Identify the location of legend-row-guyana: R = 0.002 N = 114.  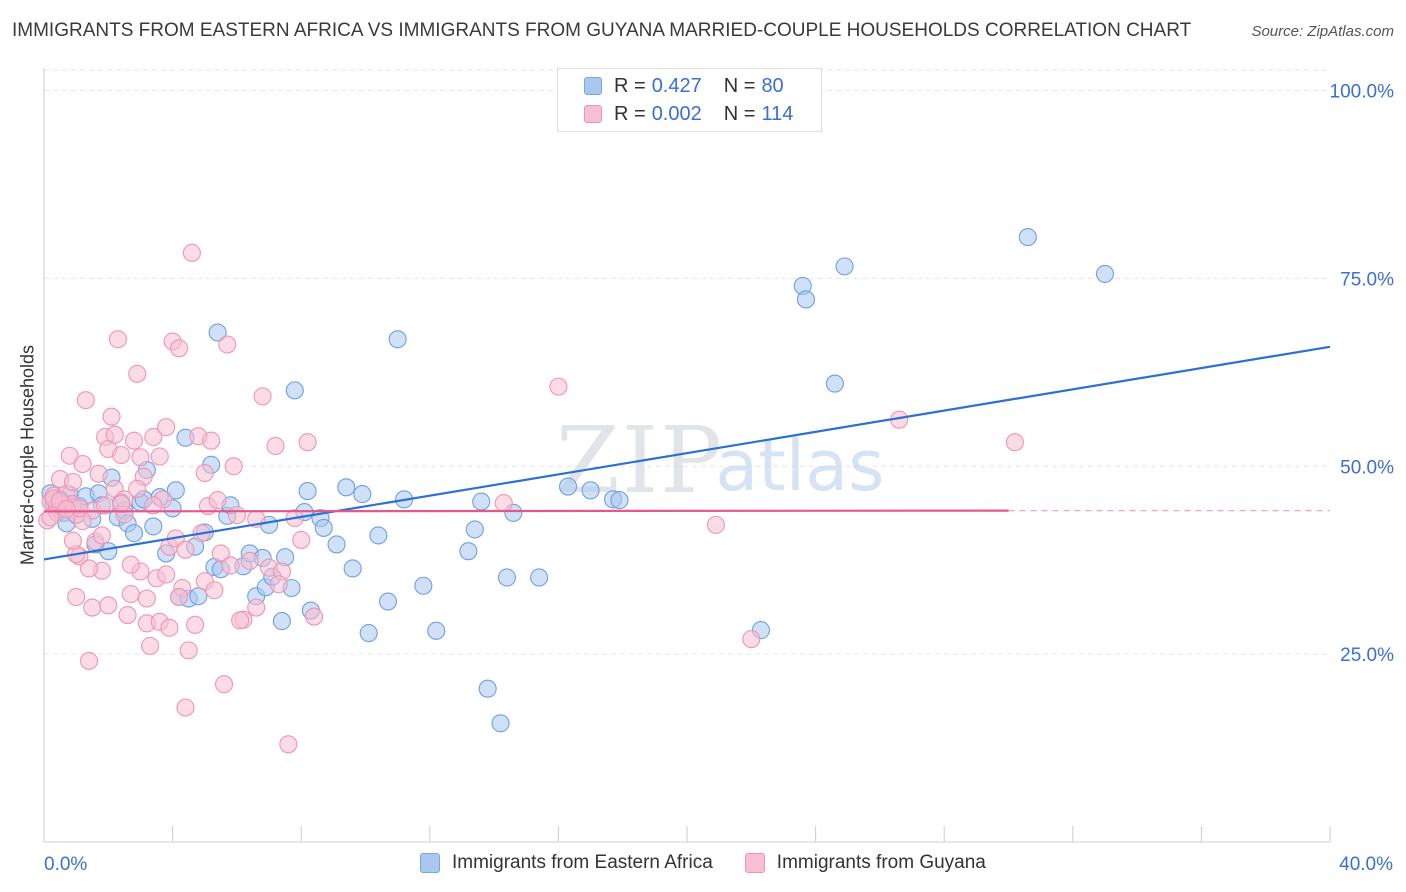
(688, 114).